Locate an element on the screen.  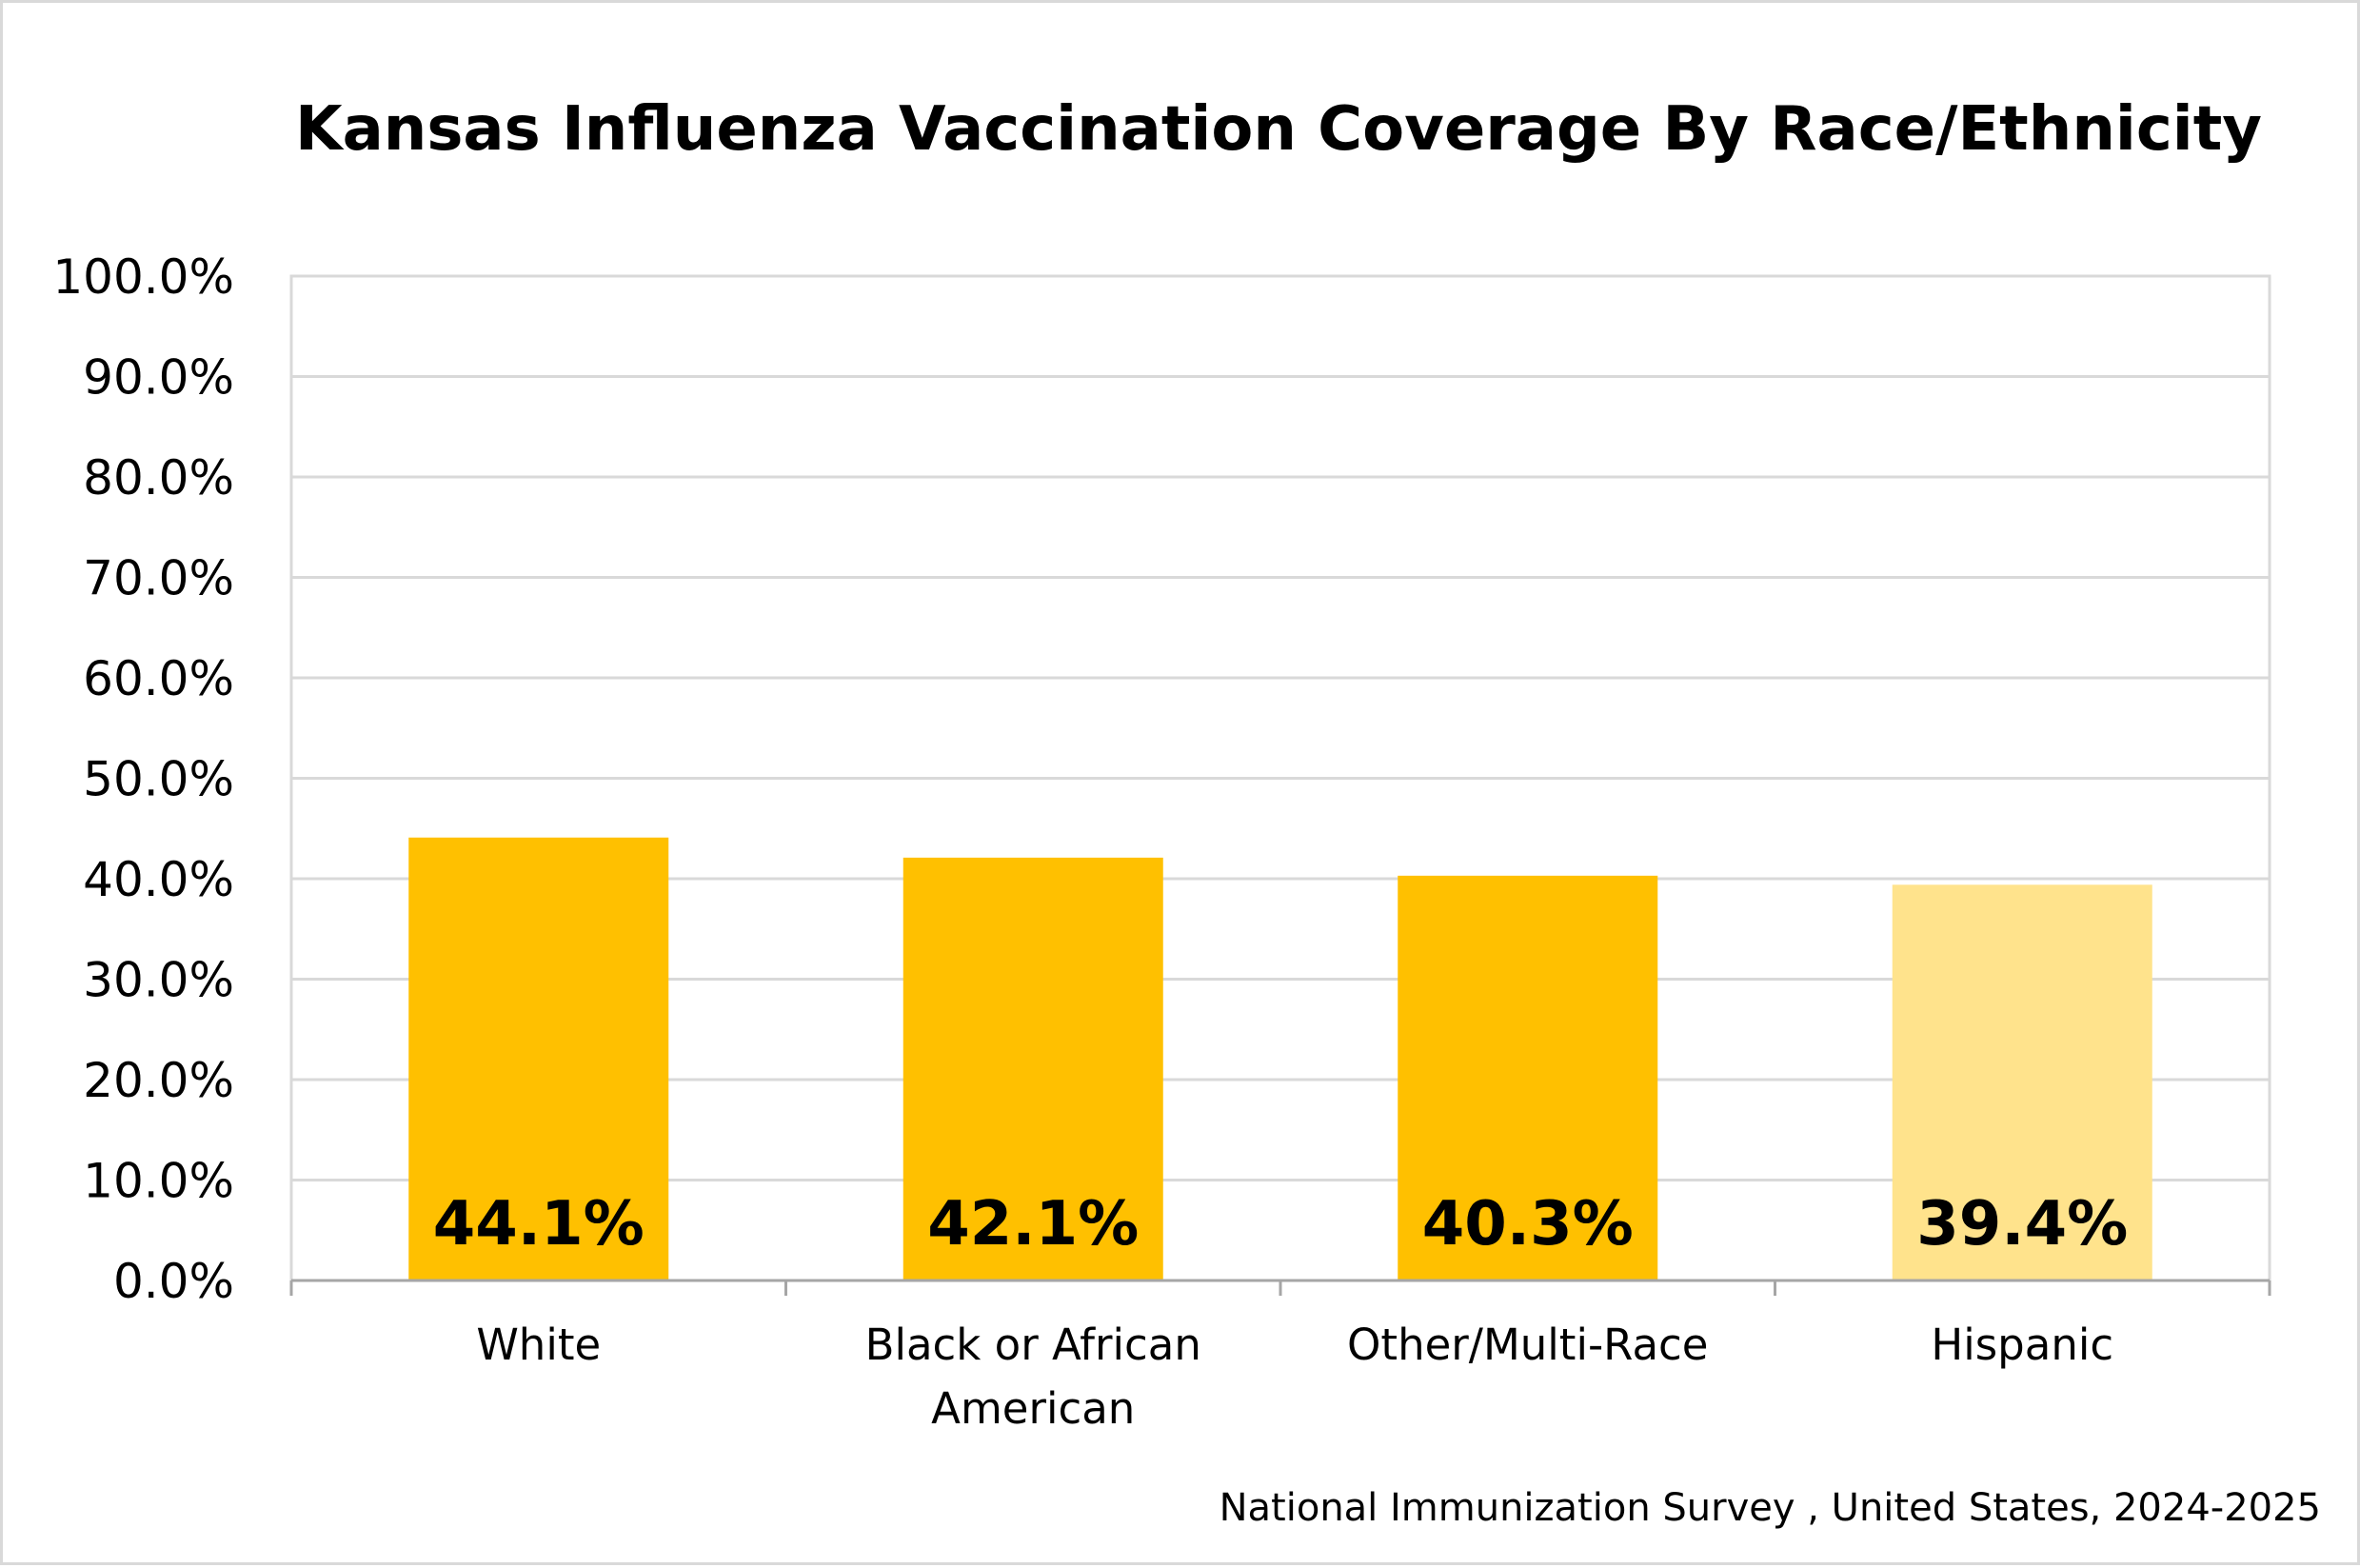
category-label-line: Black or African is located at coordinates (1033, 1345).